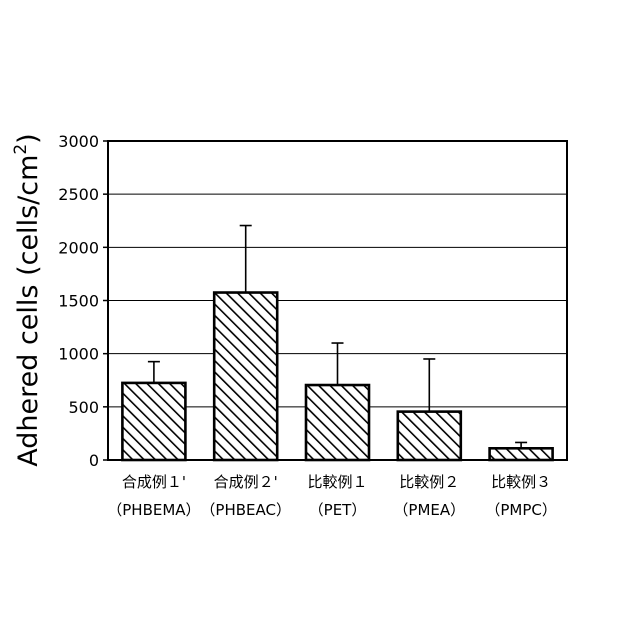 Image resolution: width=640 pixels, height=640 pixels. Describe the element at coordinates (337, 482) in the screenshot. I see `x-tick-label: 比較例１` at that location.